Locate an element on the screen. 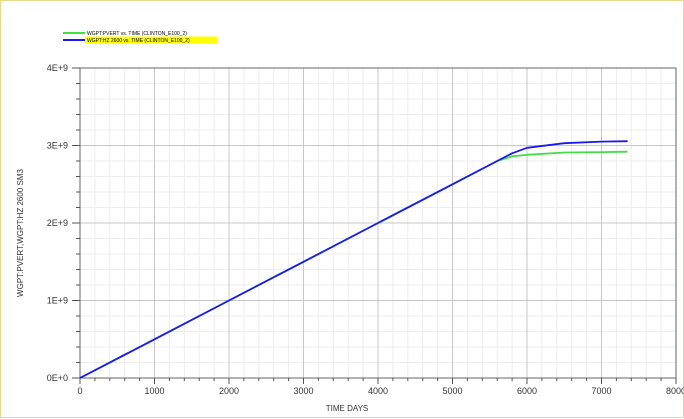 This screenshot has width=684, height=419. legend-label-1: WGPT:PVERT vs. TIME (CLINTON_E100_2) is located at coordinates (137, 34).